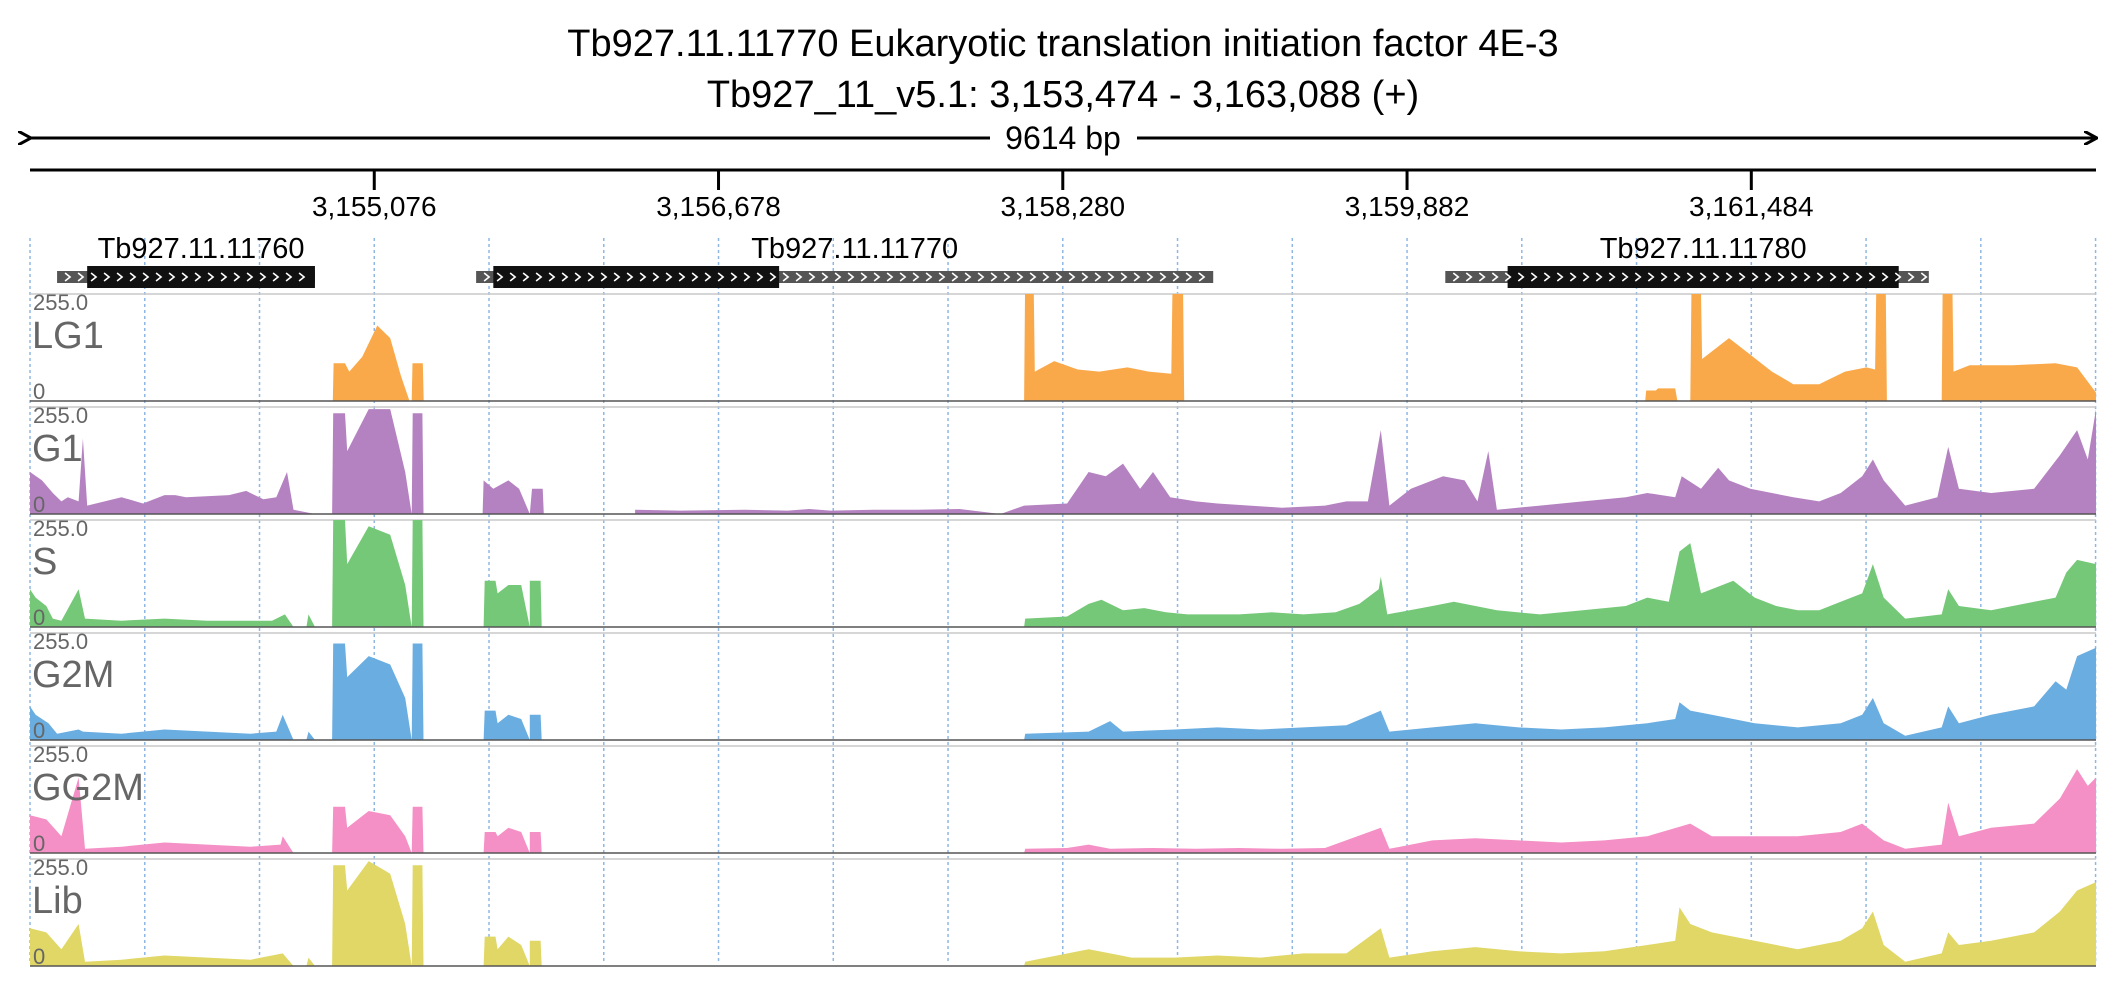 Image resolution: width=2126 pixels, height=1000 pixels. What do you see at coordinates (1407, 206) in the screenshot?
I see `ruler-tick-label: 3,159,882` at bounding box center [1407, 206].